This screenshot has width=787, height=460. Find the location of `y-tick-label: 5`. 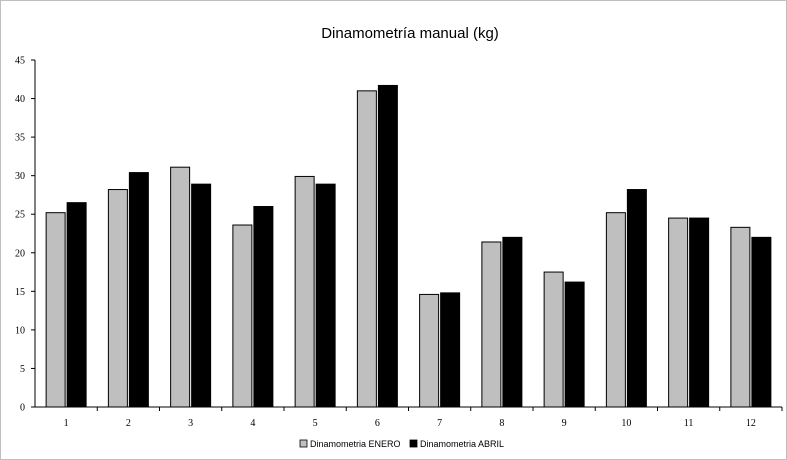

y-tick-label: 5 is located at coordinates (22, 369).